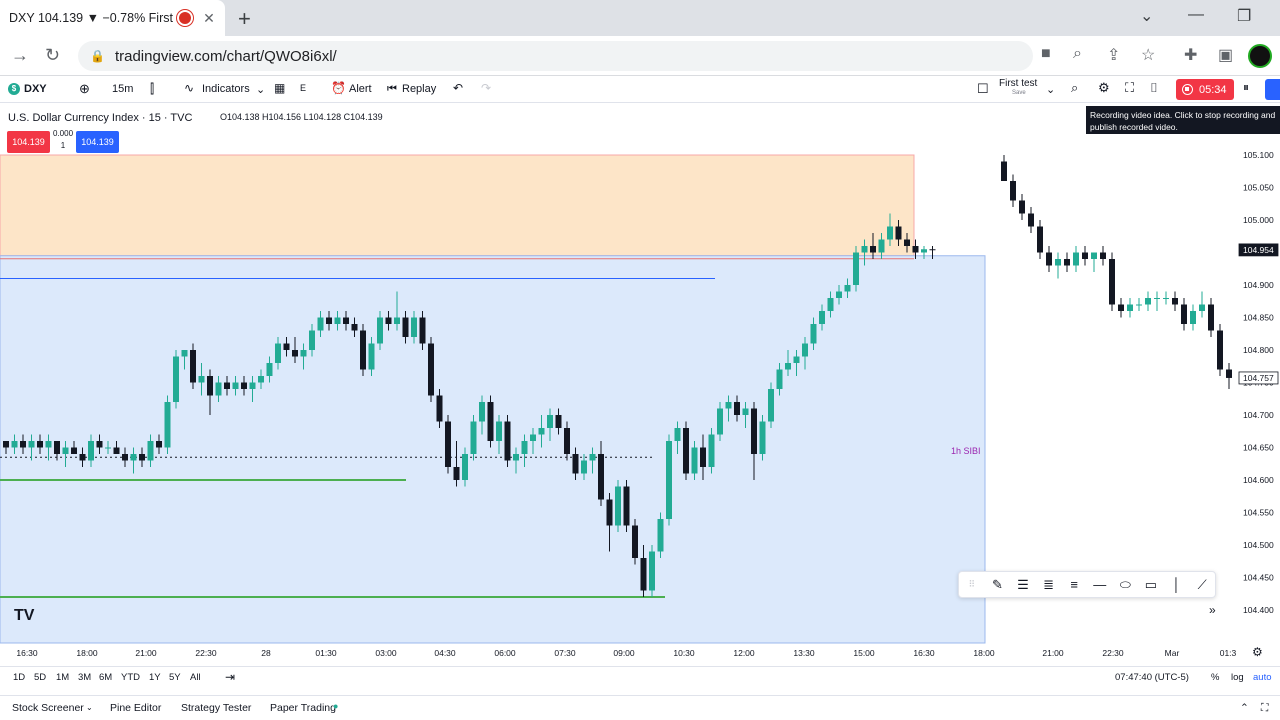 This screenshot has width=1280, height=720. I want to click on tab-stock-screener: Stock Screener, so click(48, 708).